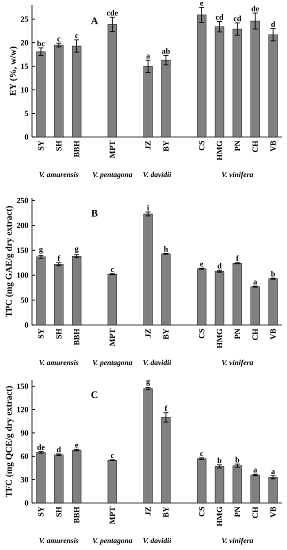  Describe the element at coordinates (94, 213) in the screenshot. I see `text: B` at that location.